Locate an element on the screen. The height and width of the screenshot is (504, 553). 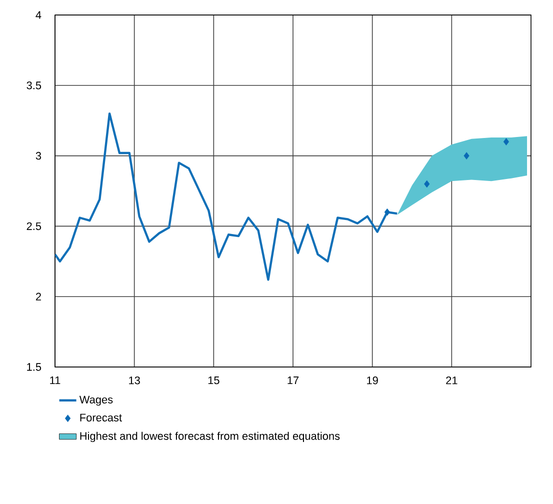
legend-label: Highest and lowest forecast from estimated equations is located at coordinates (210, 437).